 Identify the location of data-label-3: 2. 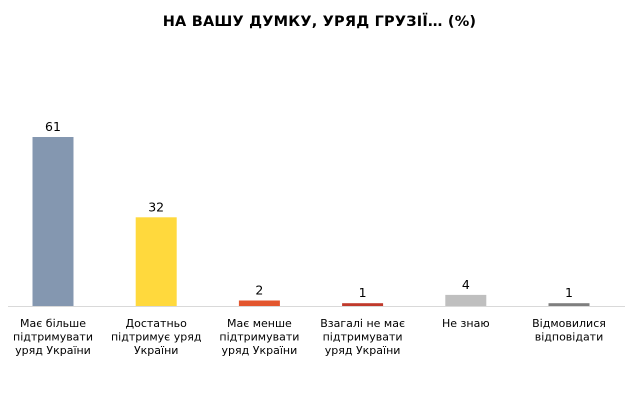
(259, 290).